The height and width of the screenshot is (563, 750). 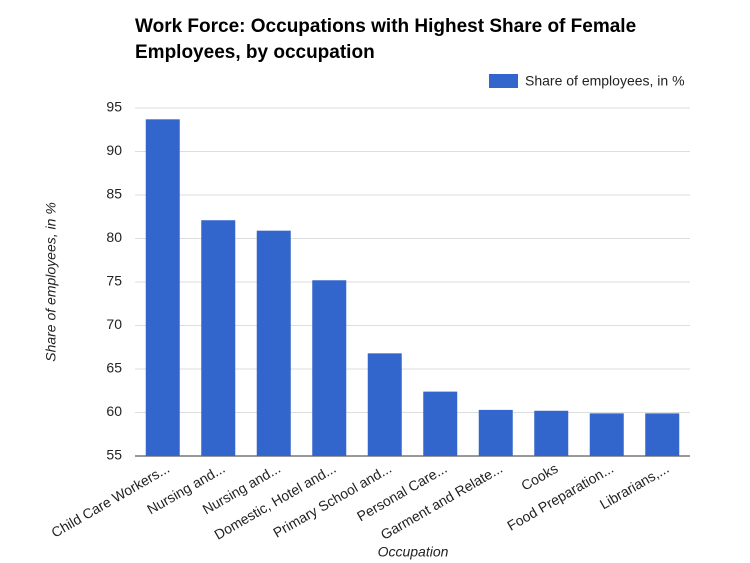 I want to click on y-tick-label: 70, so click(x=114, y=324).